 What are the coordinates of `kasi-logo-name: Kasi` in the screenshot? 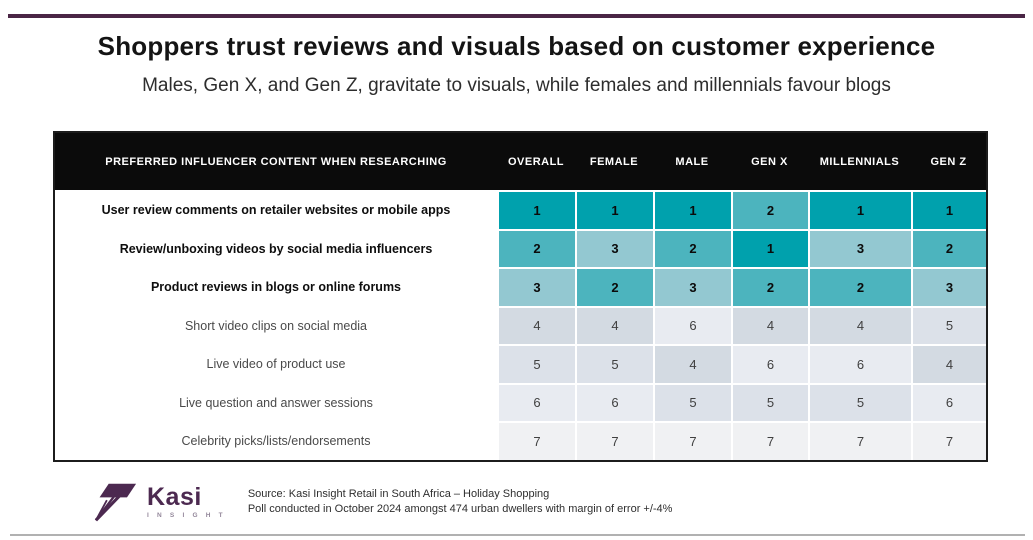 It's located at (174, 496).